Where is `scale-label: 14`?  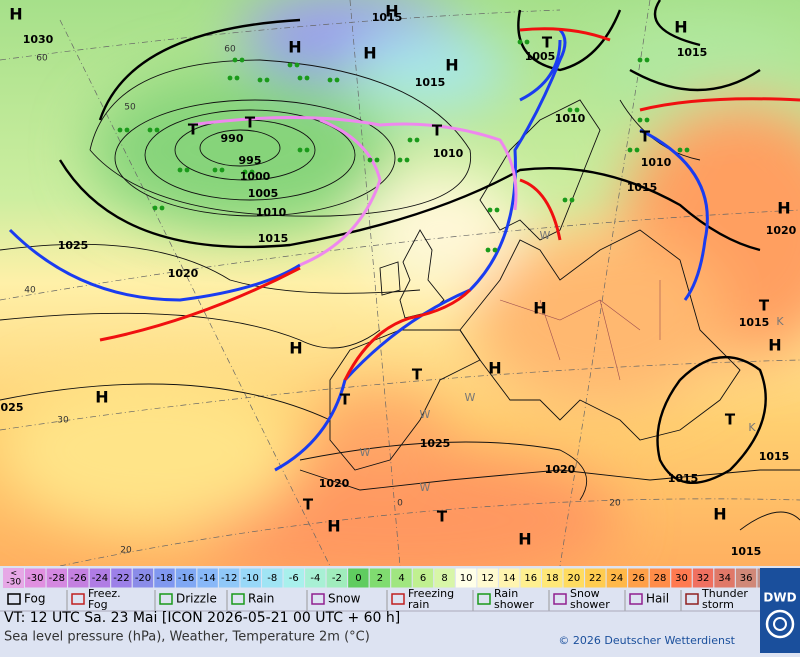
scale-label: 14 is located at coordinates (509, 578).